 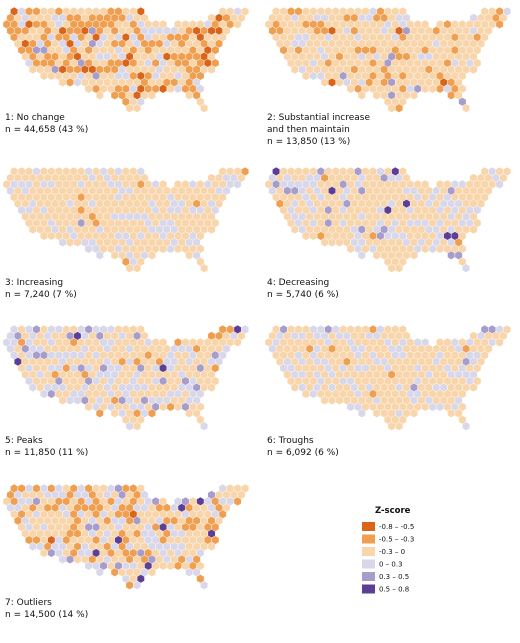 I want to click on panel-count: n = 11,850 (11 %), so click(x=46, y=453).